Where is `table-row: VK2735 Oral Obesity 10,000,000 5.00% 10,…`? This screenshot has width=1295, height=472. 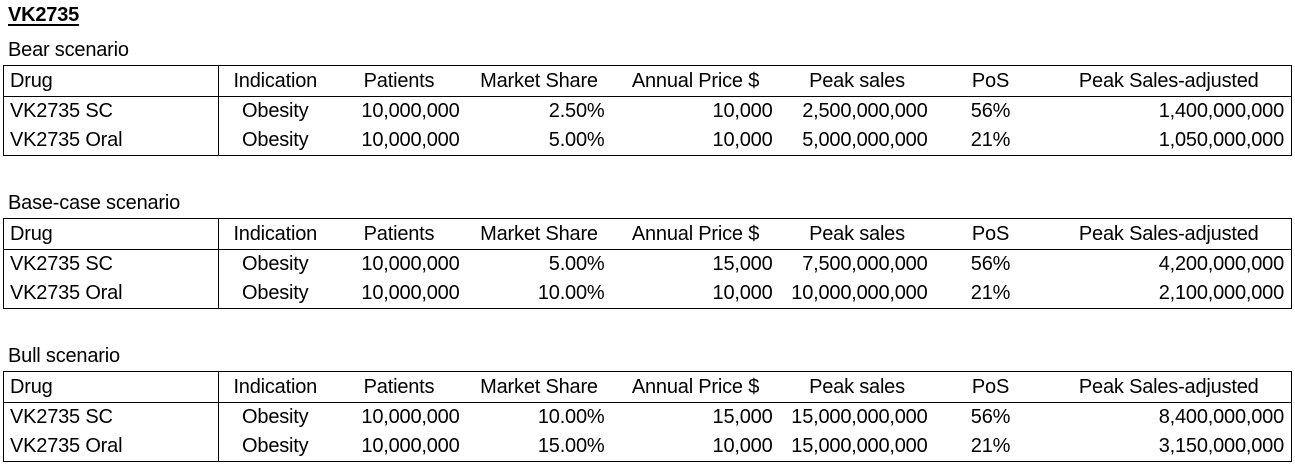
table-row: VK2735 Oral Obesity 10,000,000 5.00% 10,… is located at coordinates (647, 141).